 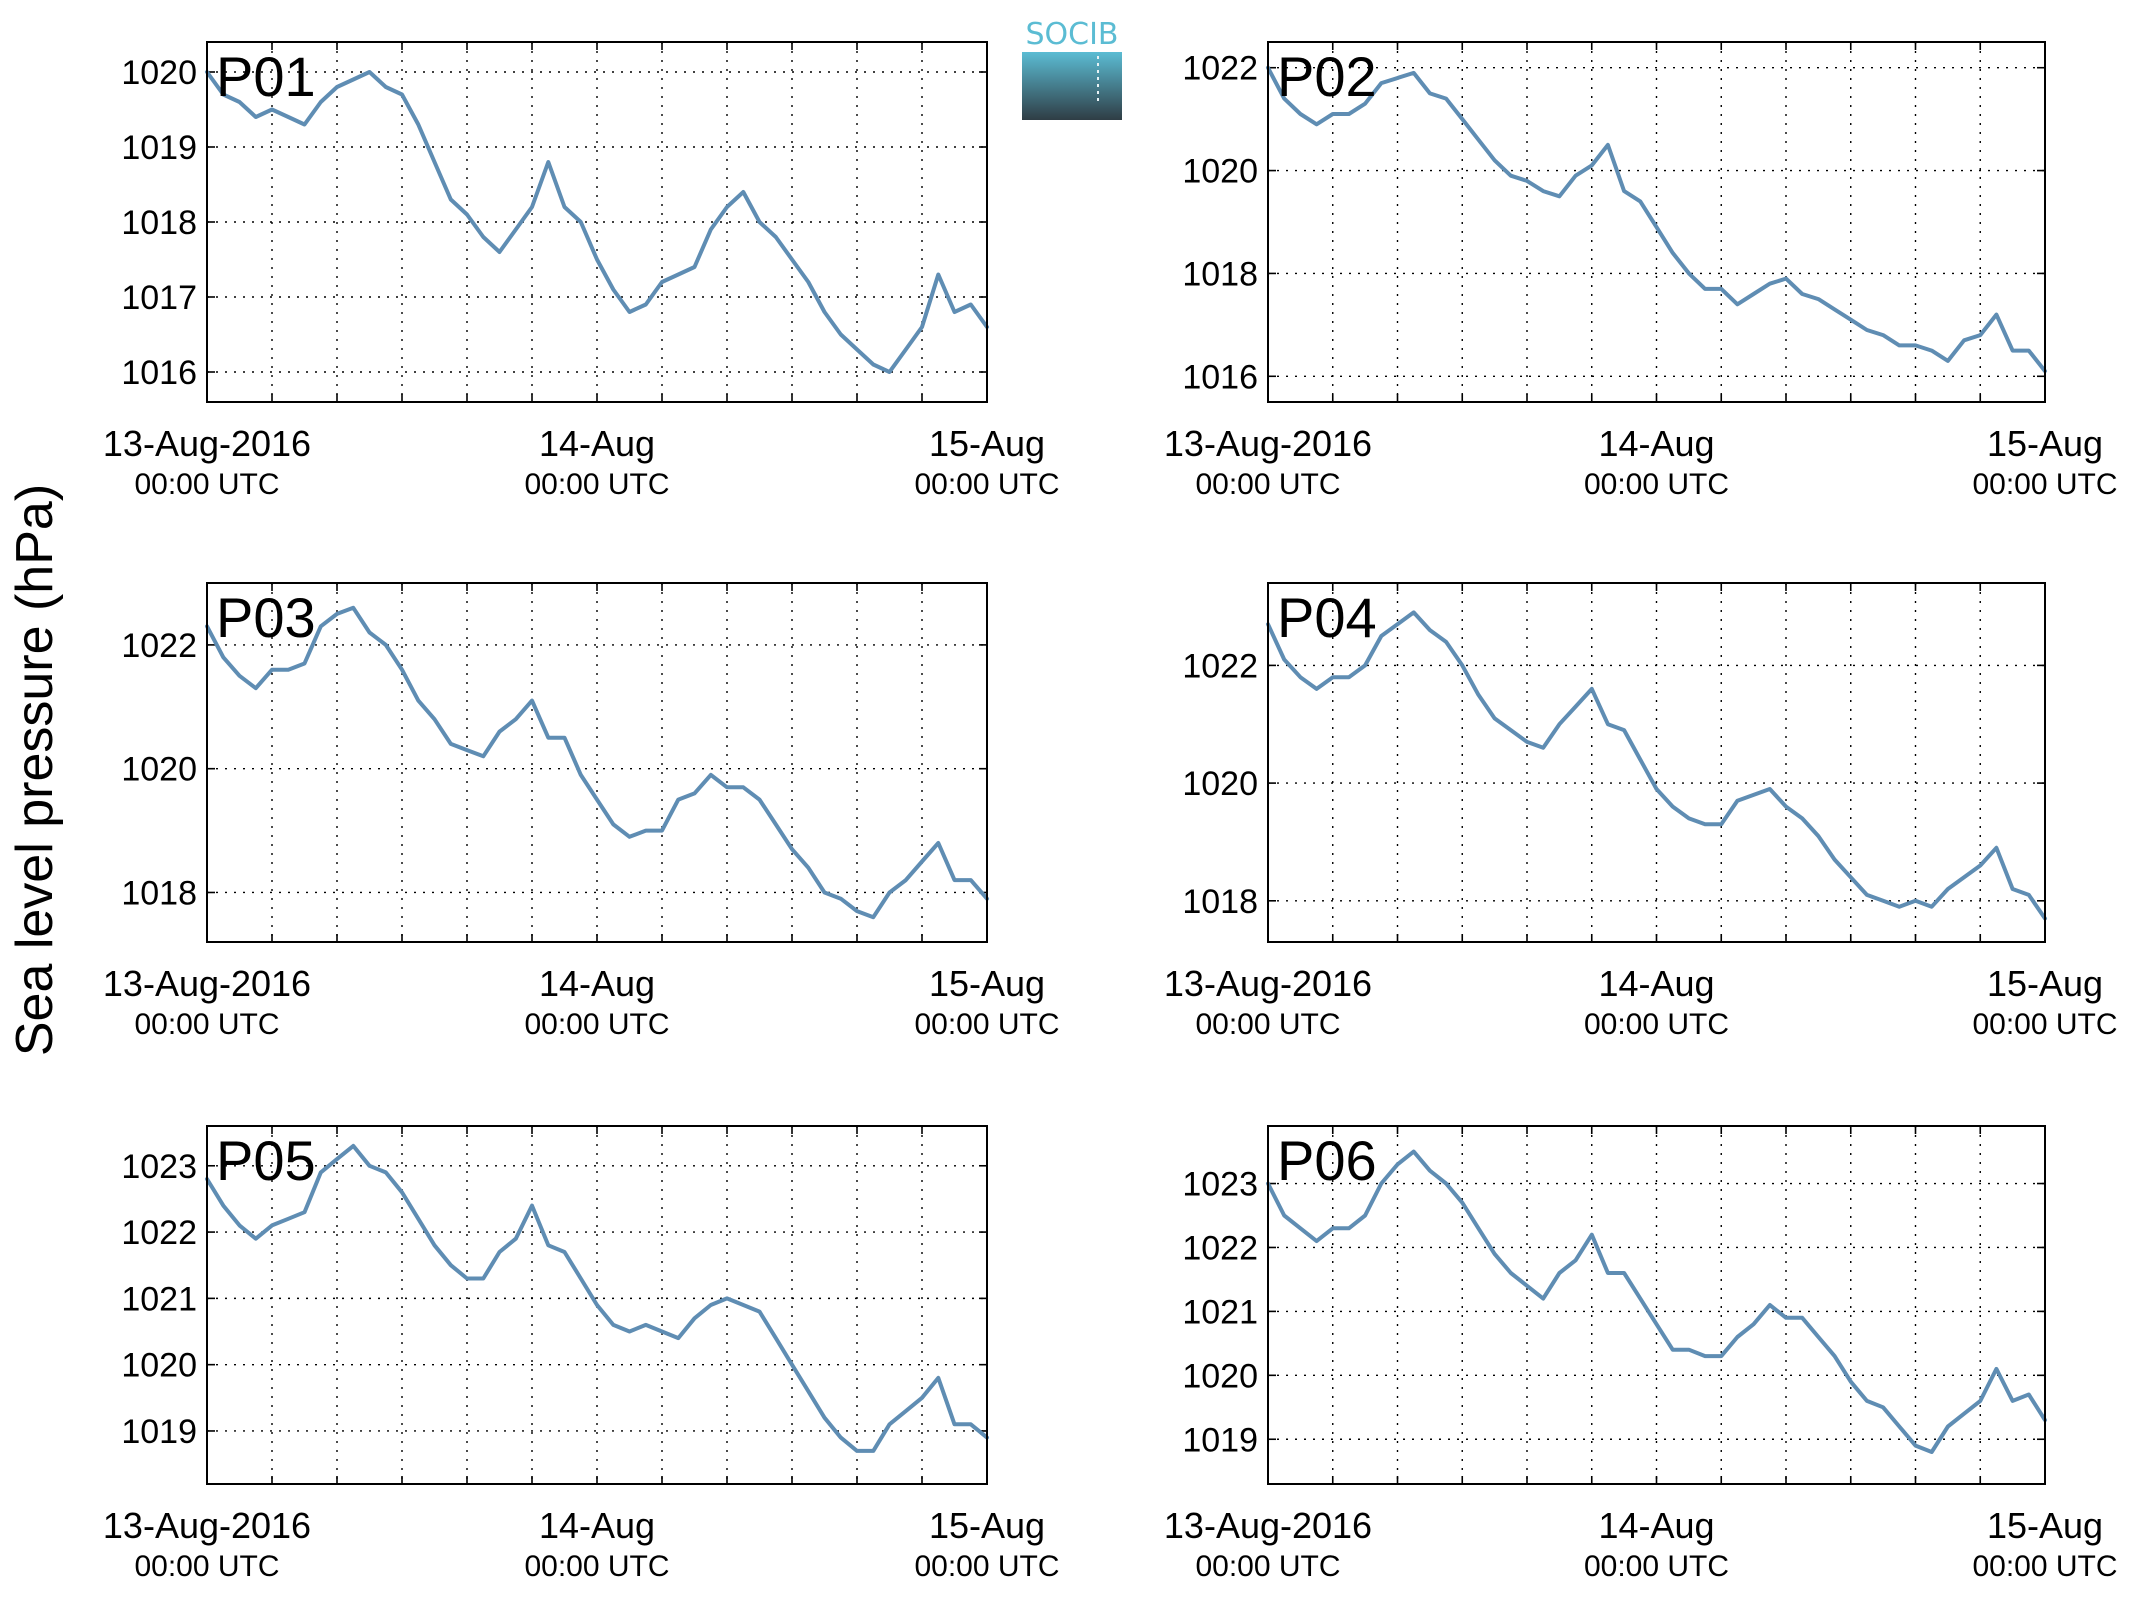 I want to click on logo-mark, so click(x=1072, y=86).